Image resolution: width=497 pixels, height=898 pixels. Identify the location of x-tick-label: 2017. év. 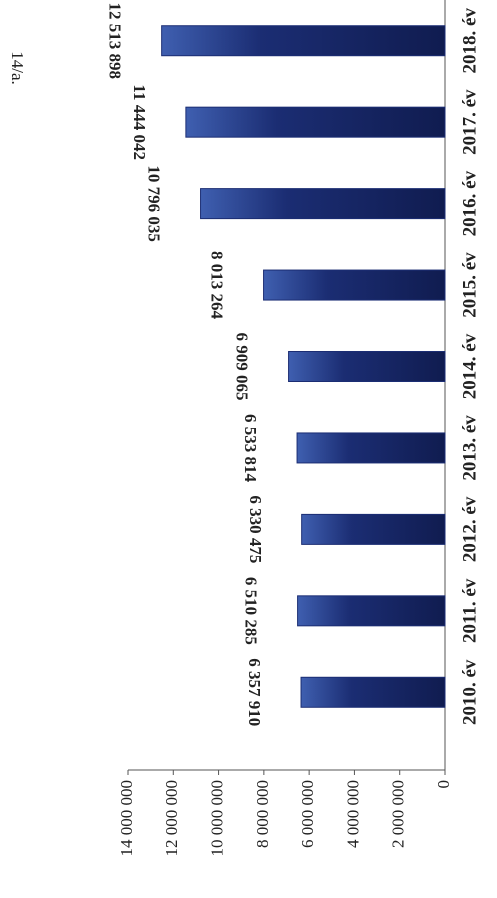
(469, 122).